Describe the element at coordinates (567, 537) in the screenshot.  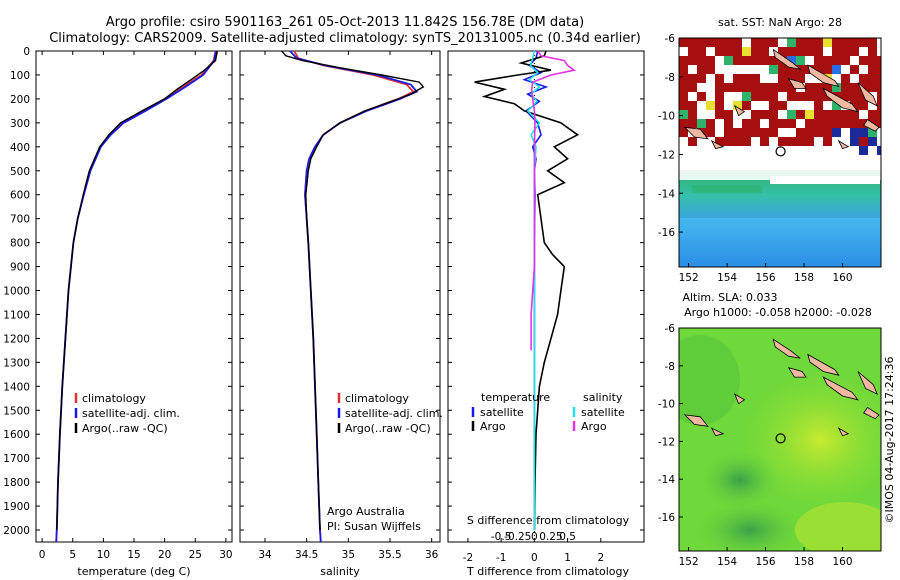
I see `s-tick-label: 0.5` at that location.